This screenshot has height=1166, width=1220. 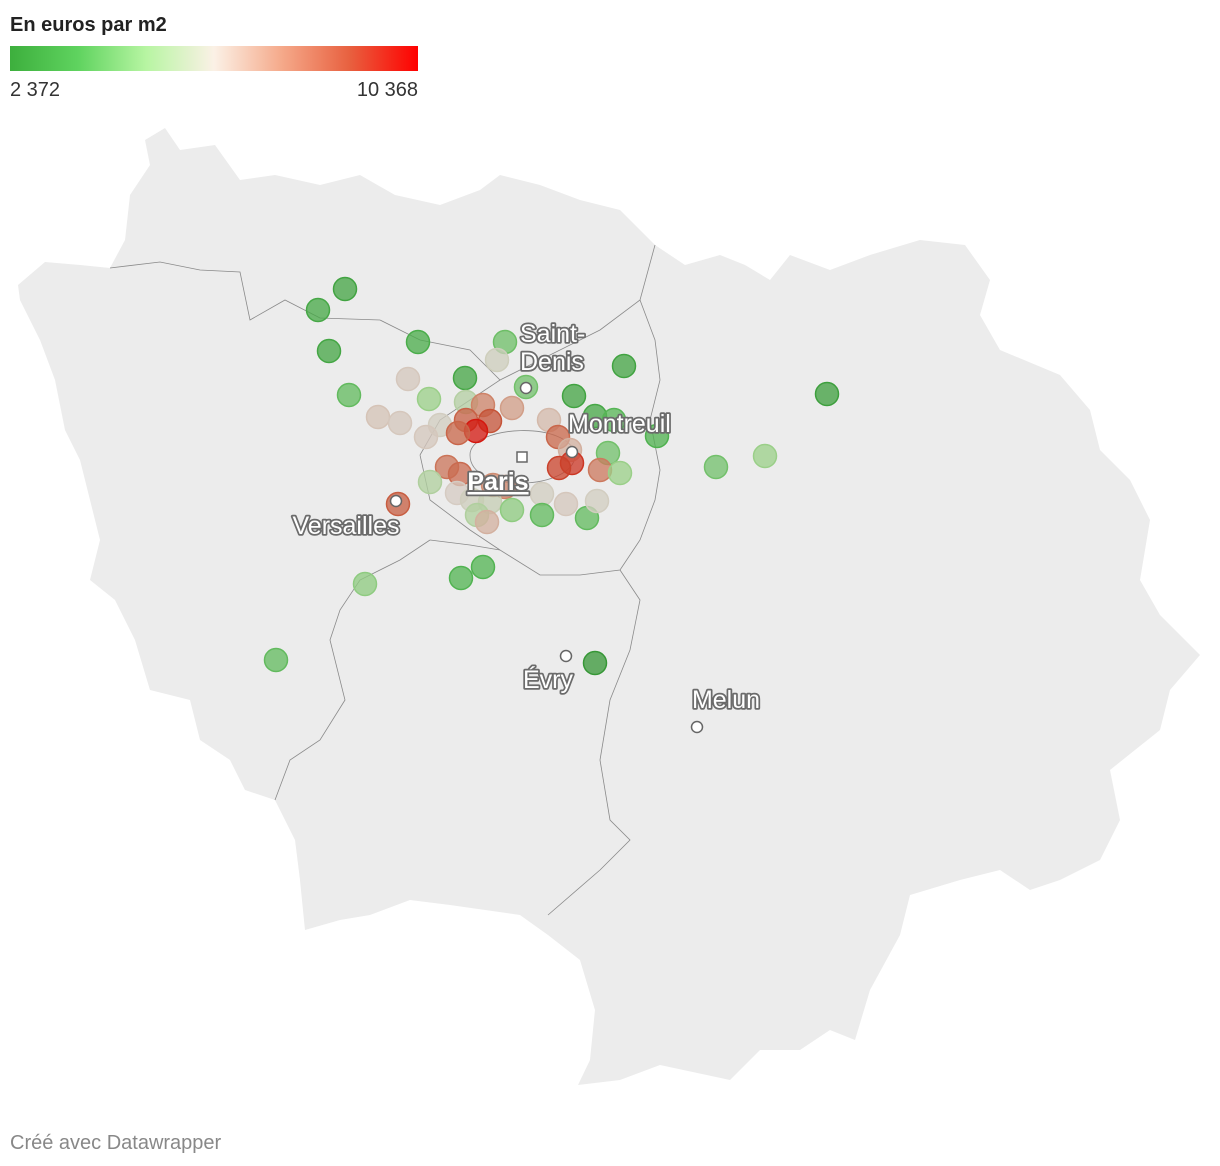 What do you see at coordinates (548, 679) in the screenshot?
I see `city-label: Évry` at bounding box center [548, 679].